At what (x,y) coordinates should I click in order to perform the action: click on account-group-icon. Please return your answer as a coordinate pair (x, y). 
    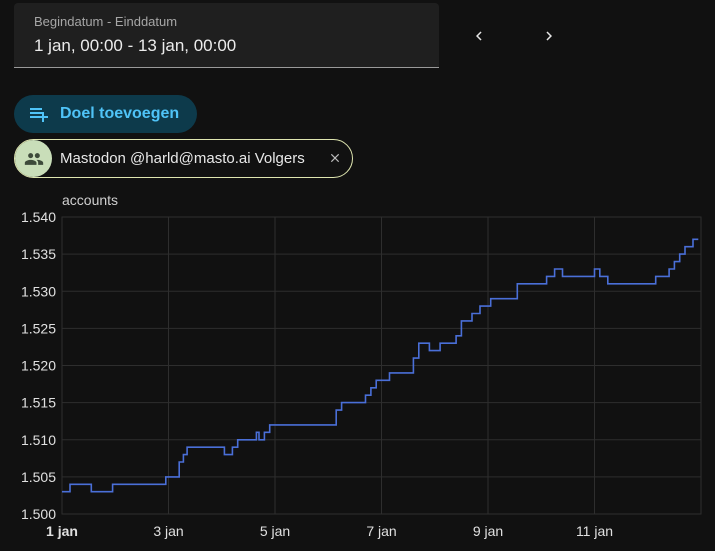
    Looking at the image, I should click on (33, 158).